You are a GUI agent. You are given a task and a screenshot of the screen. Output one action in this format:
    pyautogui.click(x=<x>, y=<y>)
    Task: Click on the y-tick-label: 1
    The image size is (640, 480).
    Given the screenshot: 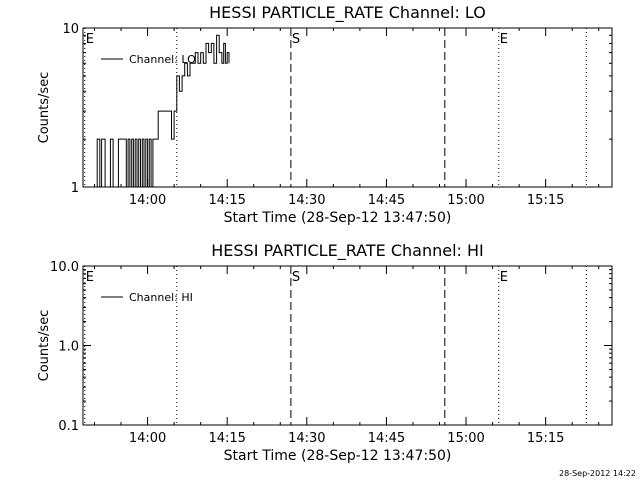 What is the action you would take?
    pyautogui.click(x=75, y=188)
    